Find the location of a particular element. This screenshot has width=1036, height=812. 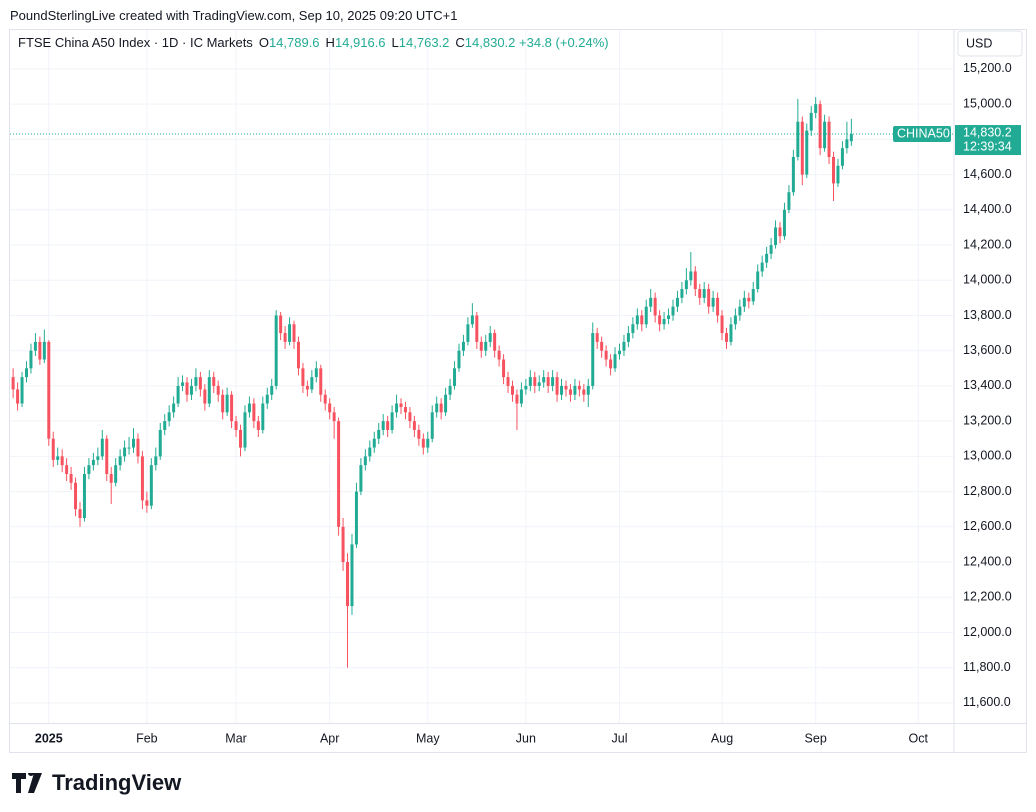

y-tick-label: 13,000.0 is located at coordinates (987, 456).